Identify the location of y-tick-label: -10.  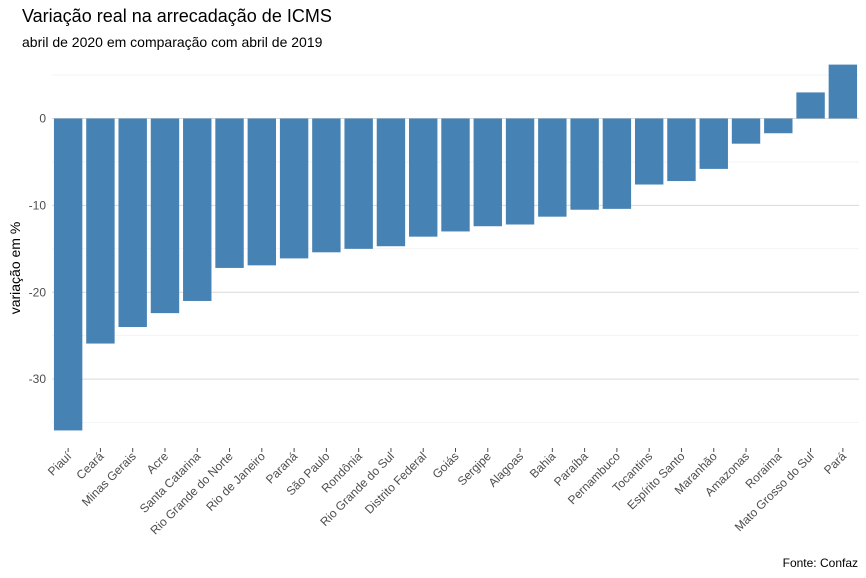
(38, 205).